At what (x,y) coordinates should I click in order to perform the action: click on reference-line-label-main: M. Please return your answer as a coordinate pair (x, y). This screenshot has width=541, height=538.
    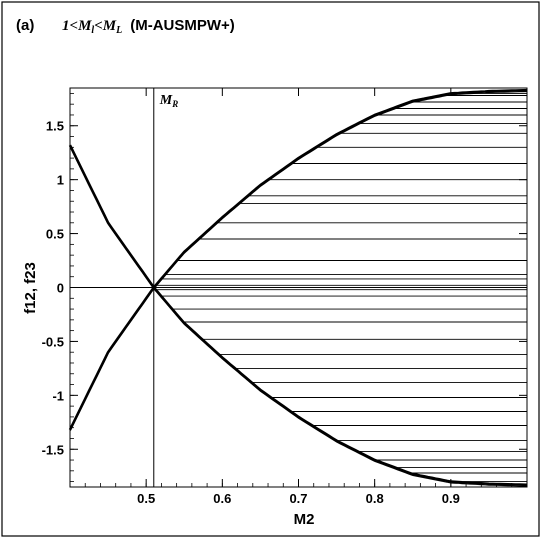
    Looking at the image, I should click on (166, 100).